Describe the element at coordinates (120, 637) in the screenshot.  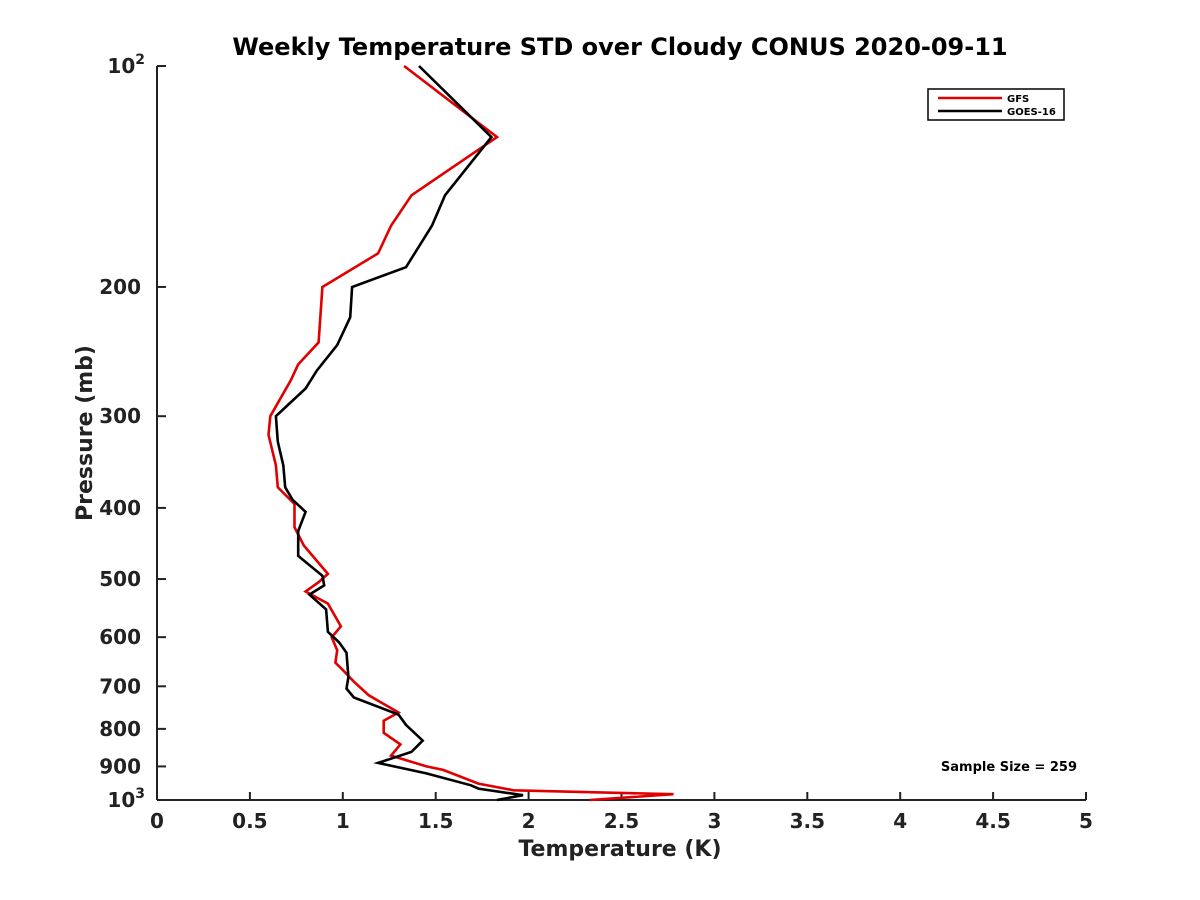
I see `y-tick-label: 600` at that location.